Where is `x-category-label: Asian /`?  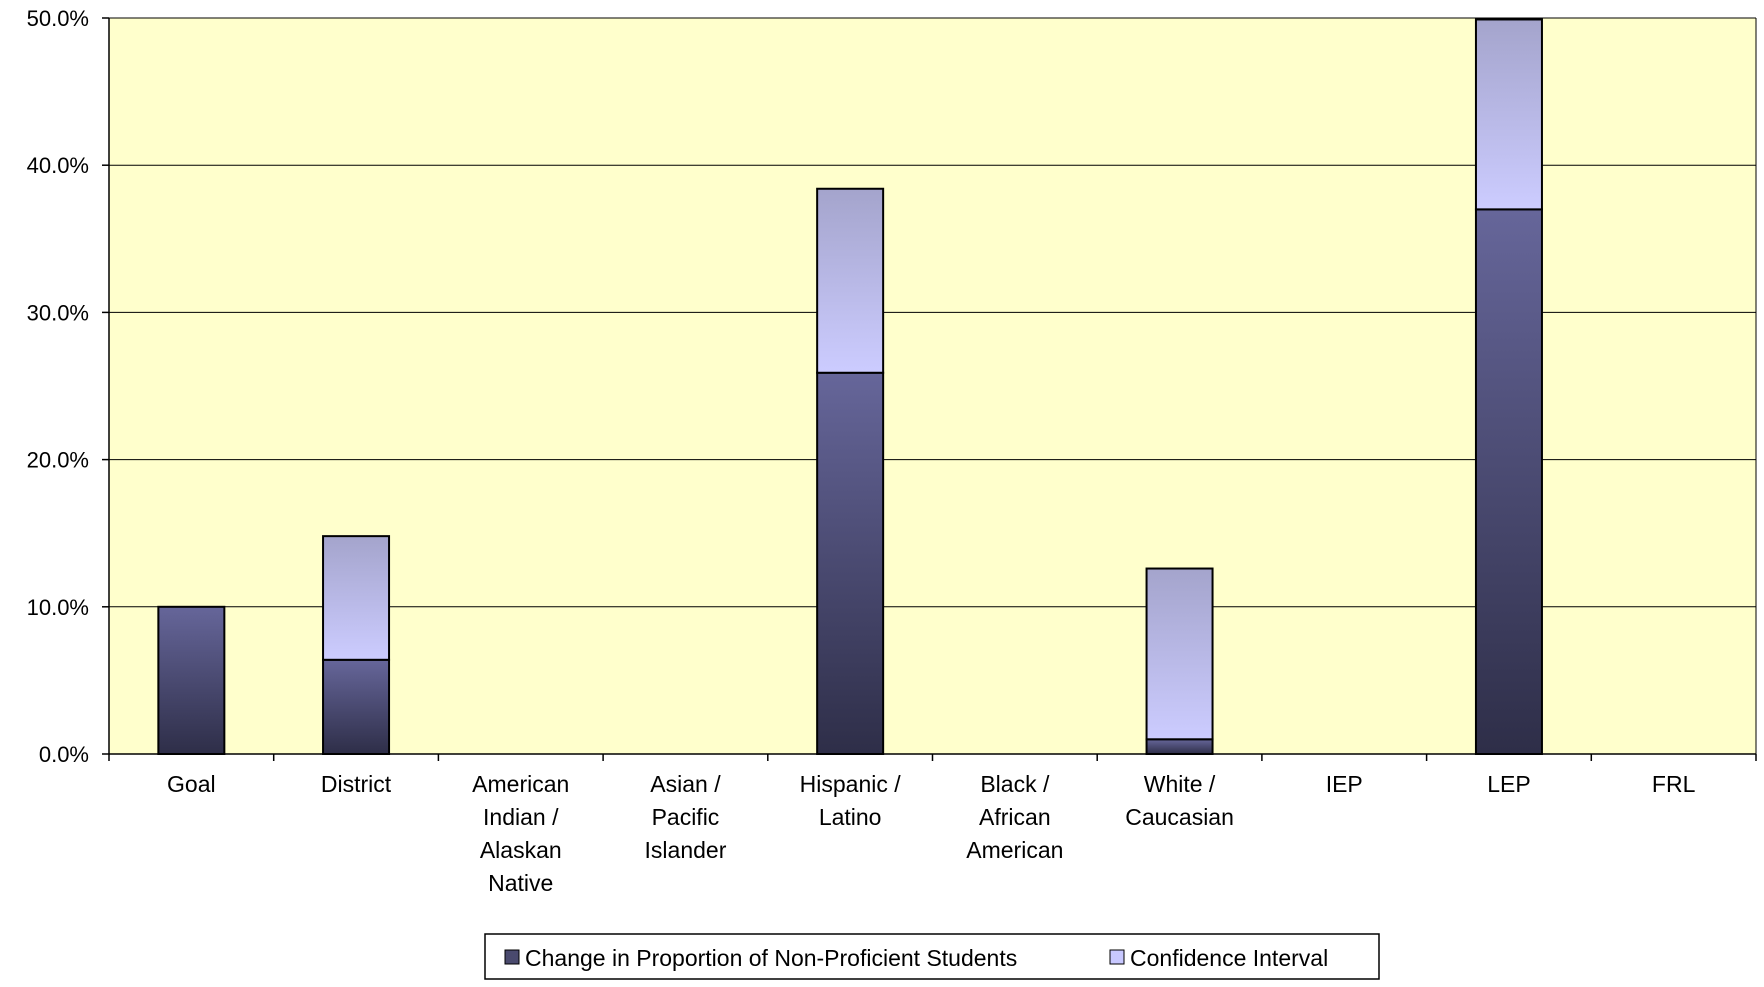
x-category-label: Asian / is located at coordinates (685, 784).